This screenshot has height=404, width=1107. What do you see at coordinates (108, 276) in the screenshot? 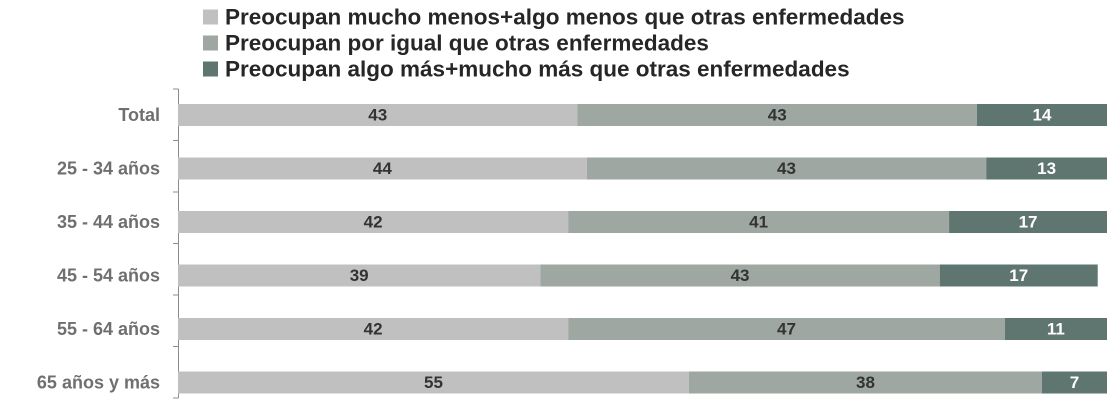
I see `category-label: 45 - 54 años` at bounding box center [108, 276].